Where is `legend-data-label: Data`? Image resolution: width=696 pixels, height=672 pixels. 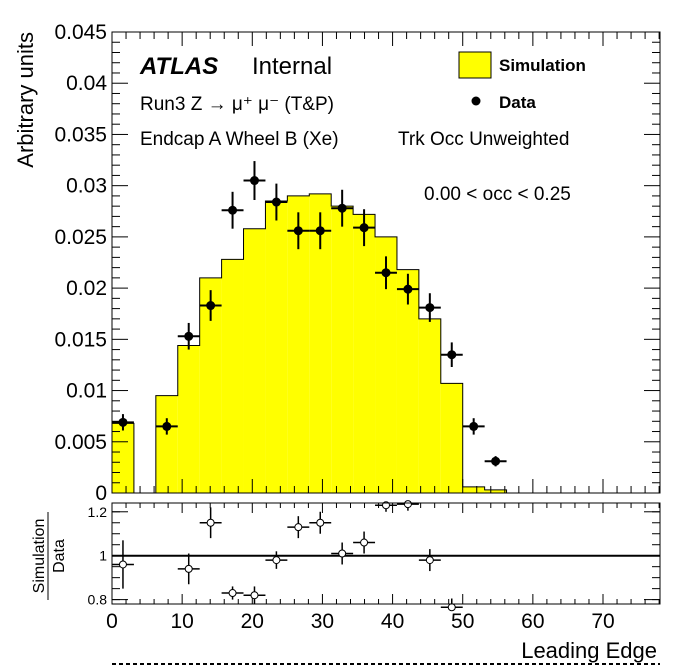
legend-data-label: Data is located at coordinates (517, 102).